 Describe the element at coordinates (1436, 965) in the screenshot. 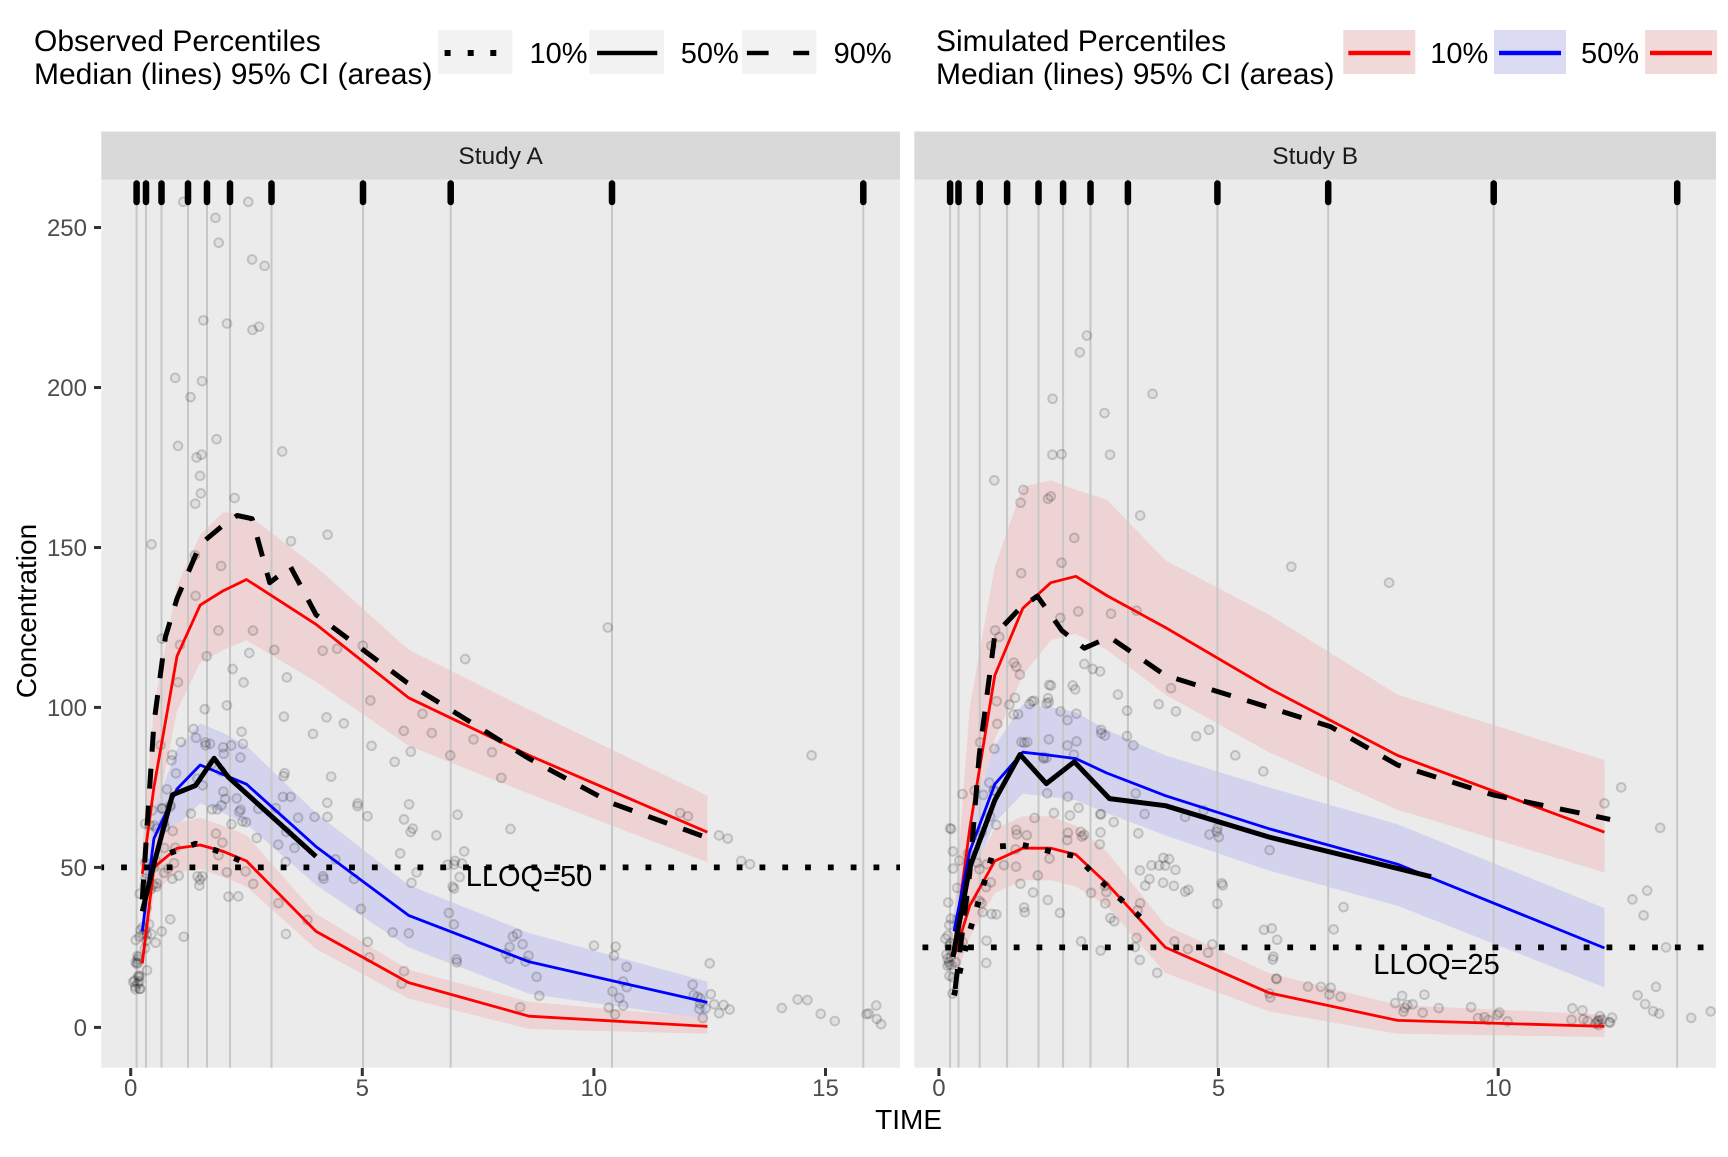

I see `svg-text: LLOQ=25` at that location.